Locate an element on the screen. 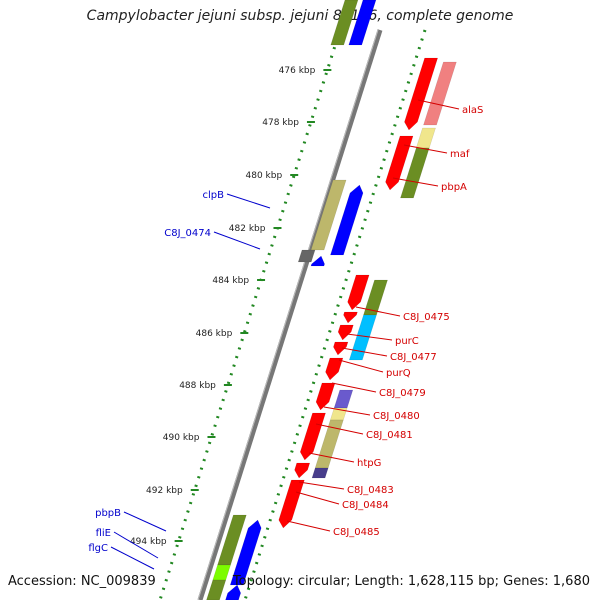  gene-C8J_0483-slate is located at coordinates (320, 473).